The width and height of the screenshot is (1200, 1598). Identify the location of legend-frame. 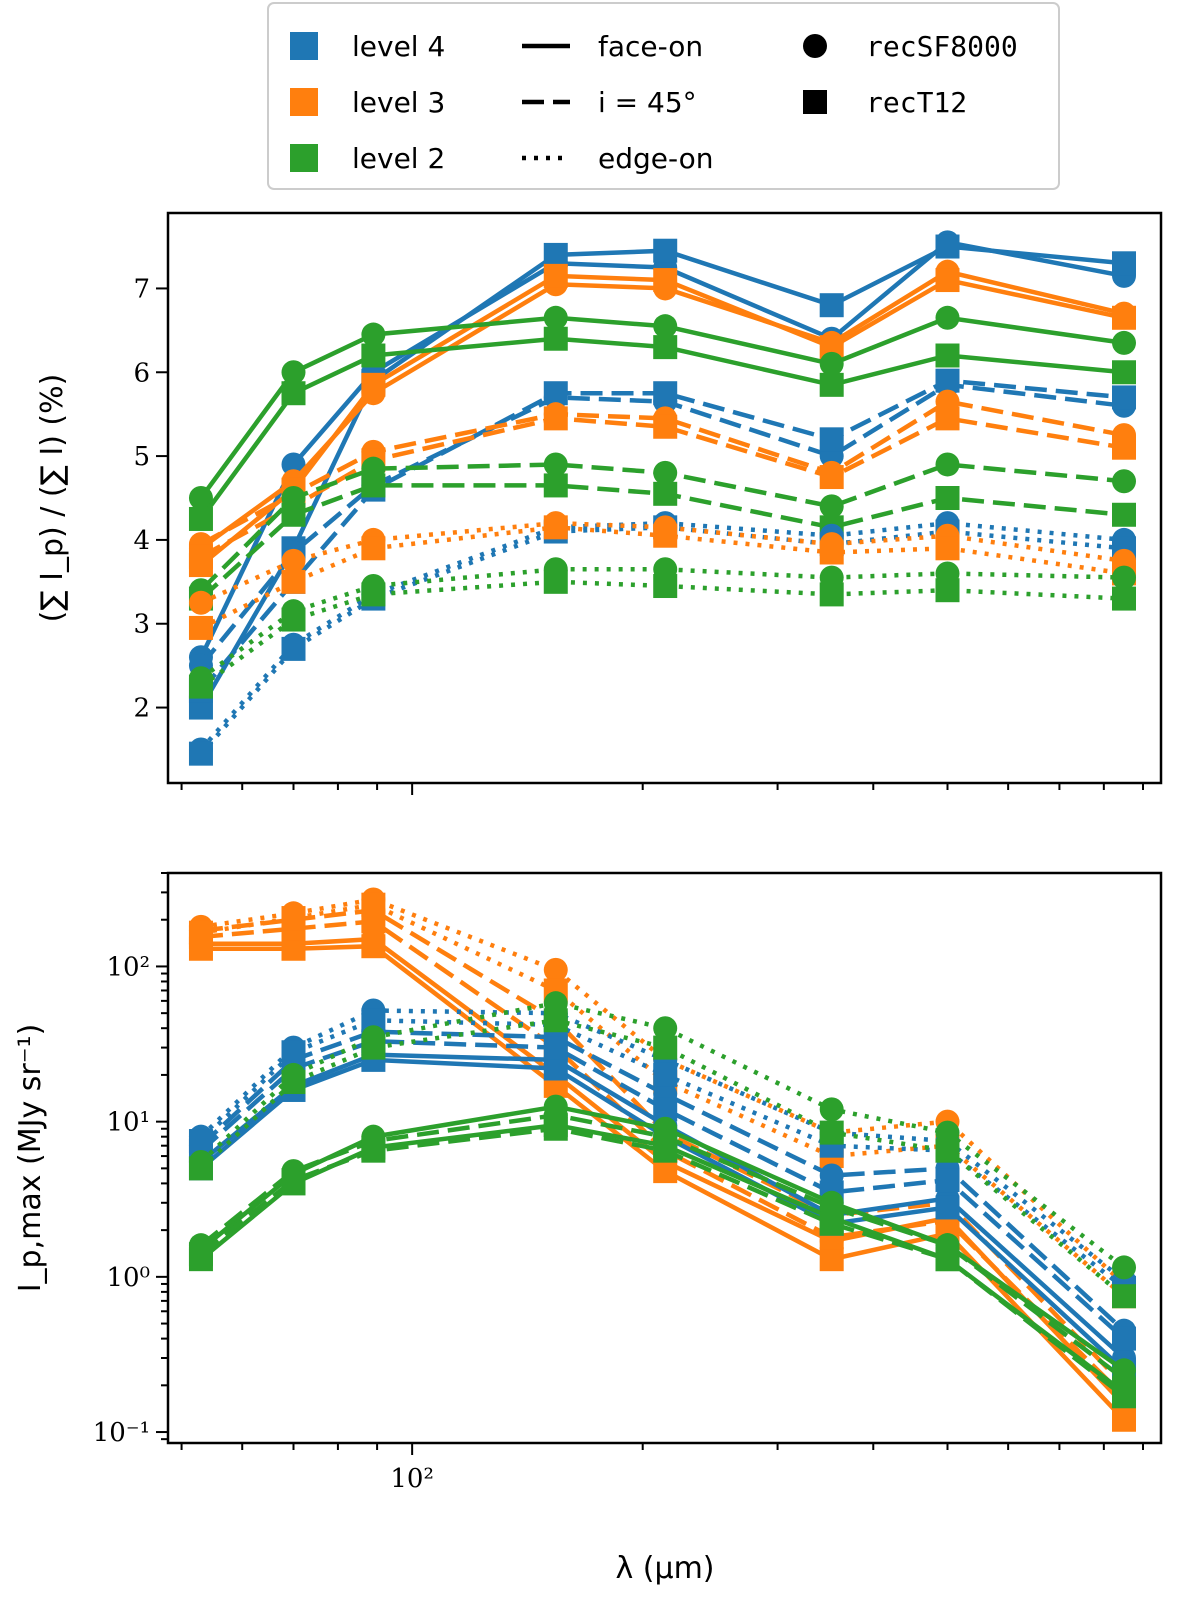
(663, 96).